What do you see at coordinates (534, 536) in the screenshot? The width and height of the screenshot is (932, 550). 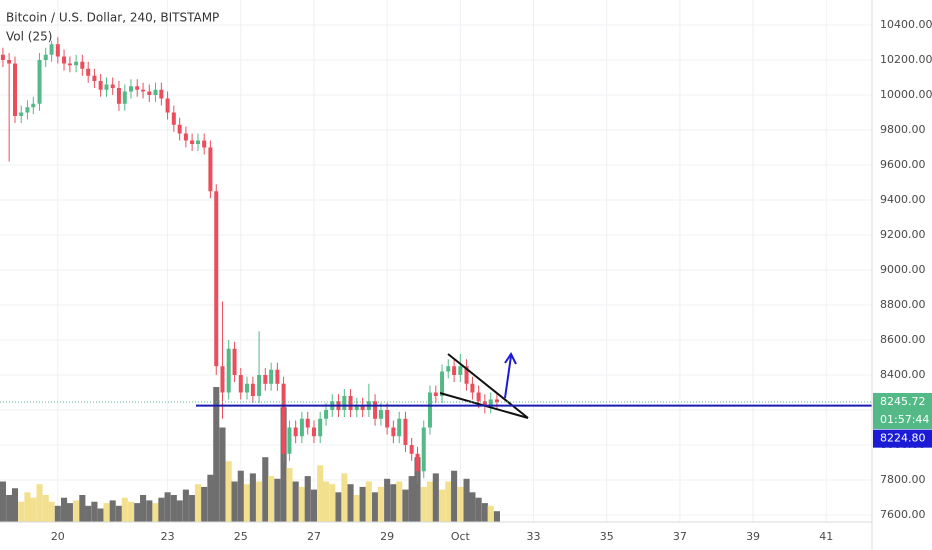 I see `x-tick-label: 33` at bounding box center [534, 536].